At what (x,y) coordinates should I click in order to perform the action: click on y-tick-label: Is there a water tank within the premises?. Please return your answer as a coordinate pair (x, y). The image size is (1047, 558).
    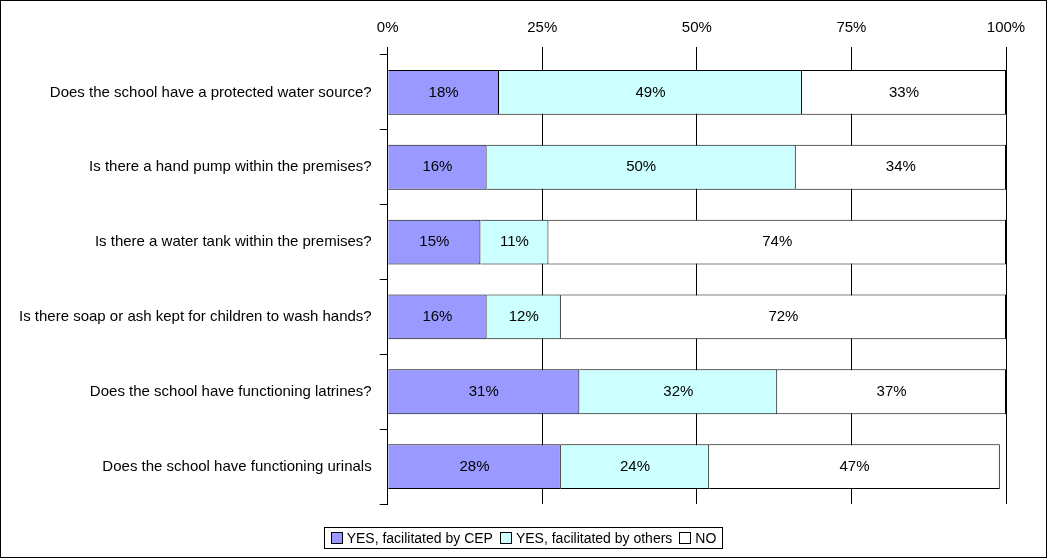
    Looking at the image, I should click on (233, 241).